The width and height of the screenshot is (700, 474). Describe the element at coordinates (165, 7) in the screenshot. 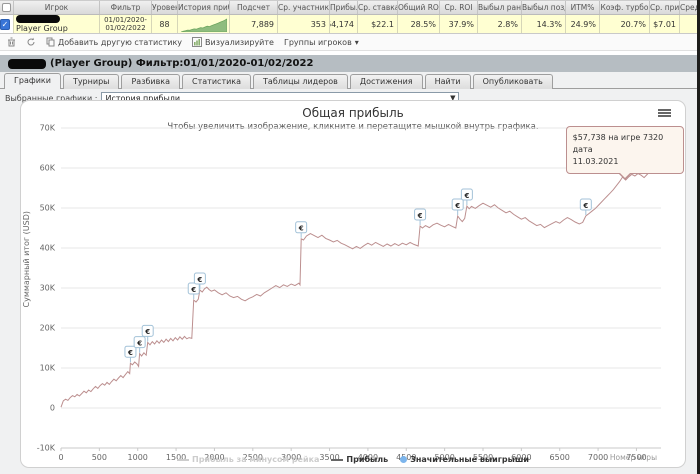

I see `column-header: Уровен` at that location.